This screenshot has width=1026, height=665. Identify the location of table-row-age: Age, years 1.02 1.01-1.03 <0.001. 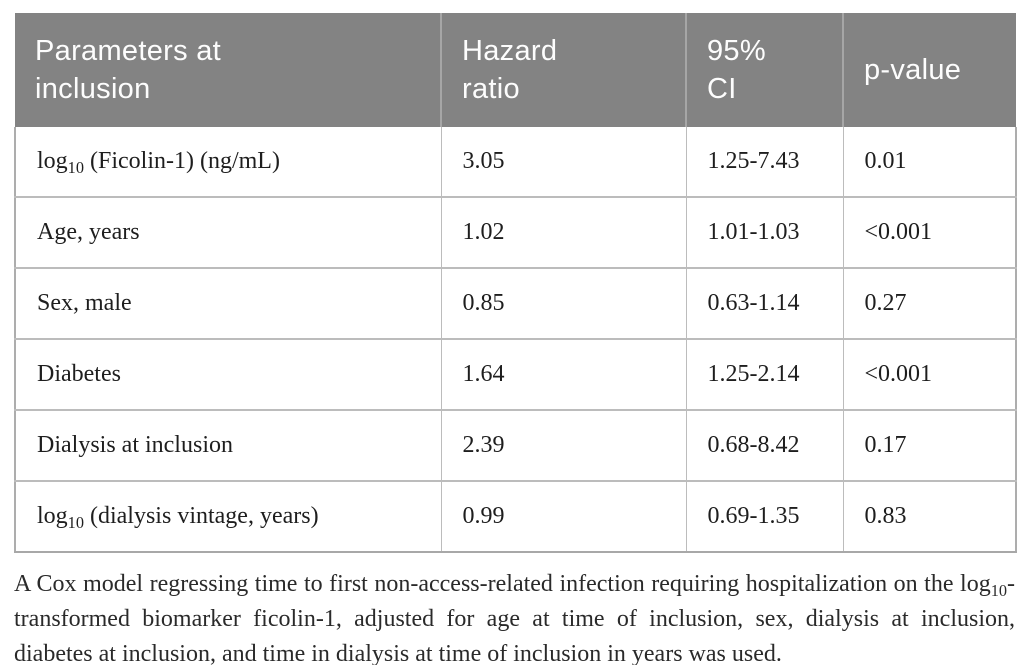
(515, 233).